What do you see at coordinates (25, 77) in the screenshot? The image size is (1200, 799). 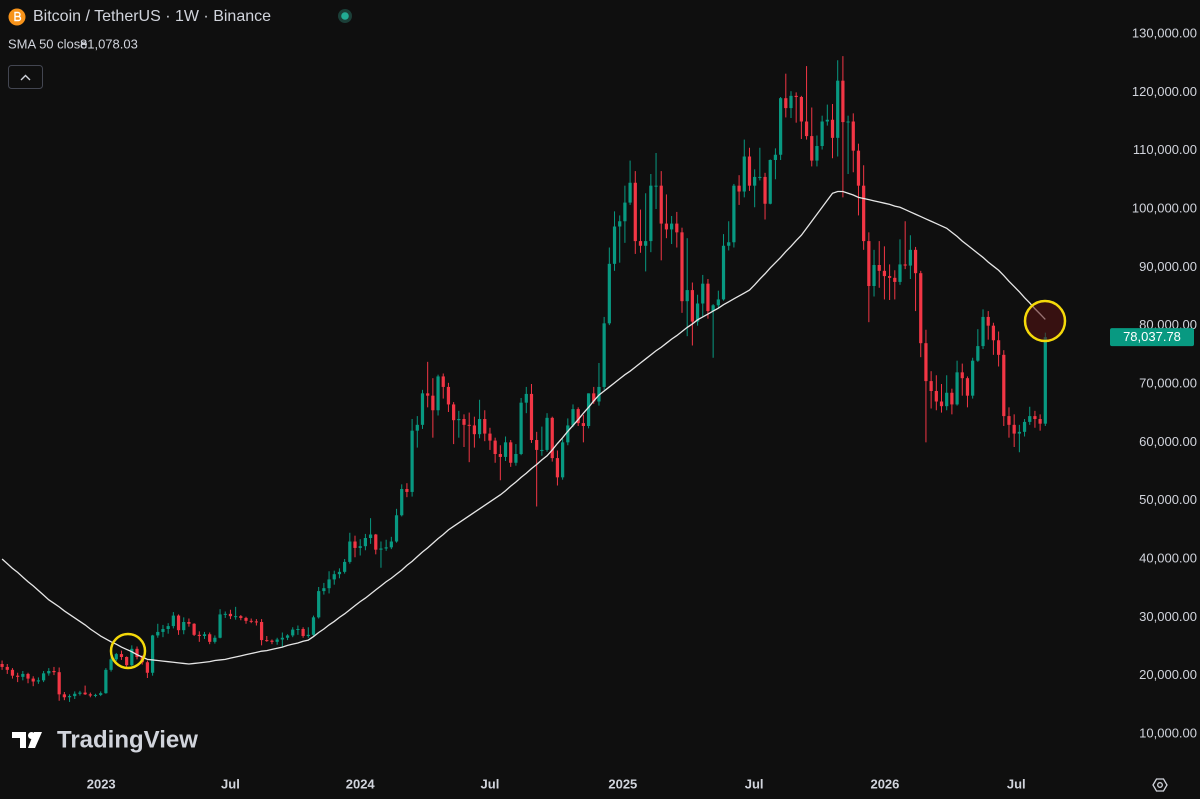 I see `collapse-button` at bounding box center [25, 77].